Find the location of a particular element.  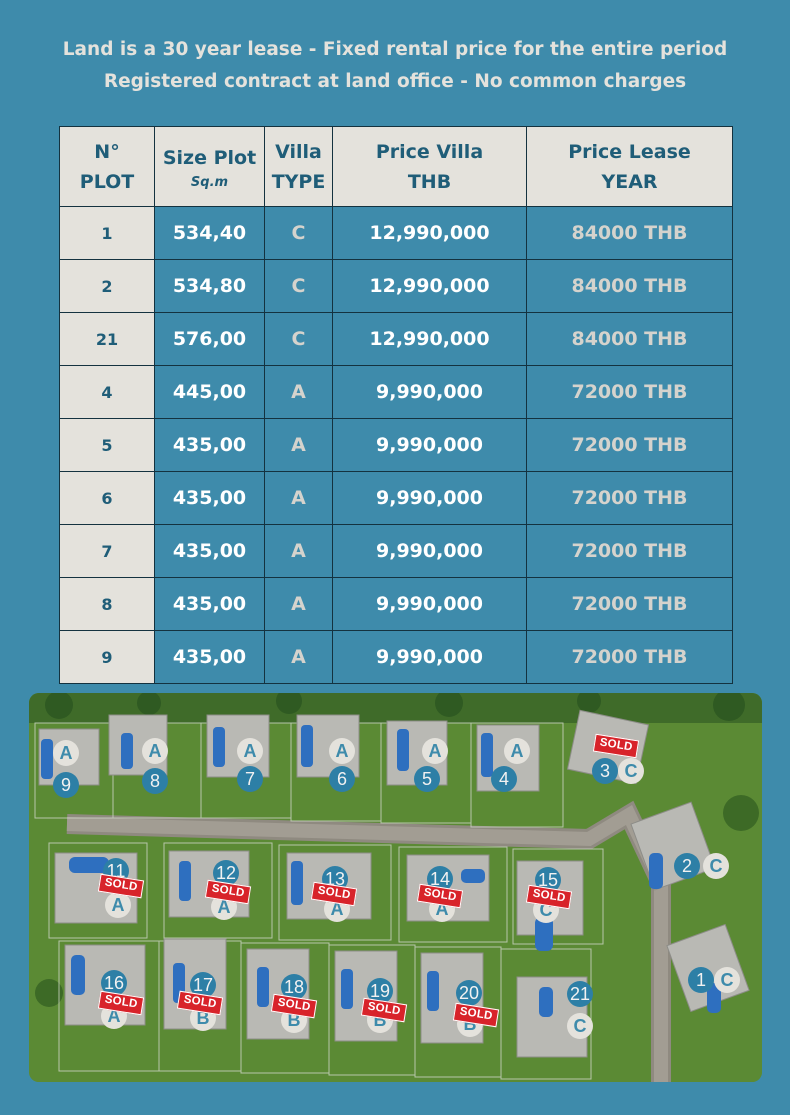

cell-plot-number: 7 is located at coordinates (107, 551).